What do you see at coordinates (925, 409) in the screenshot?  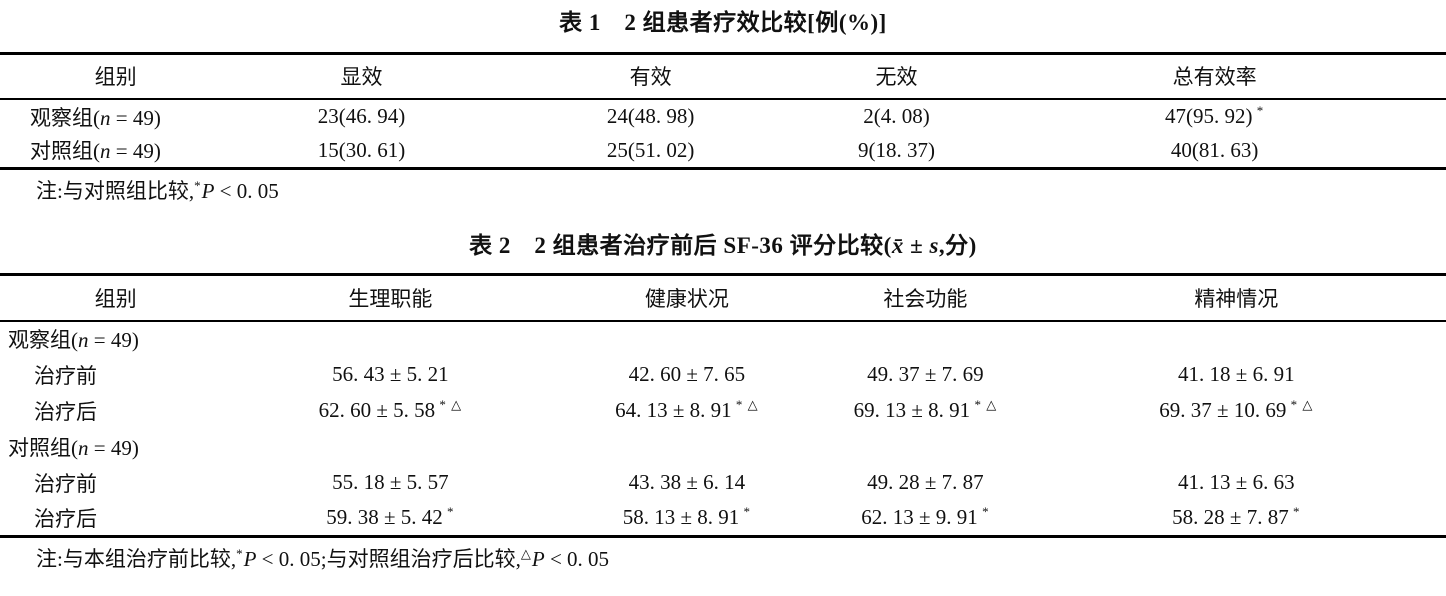 I see `value-cell: 69. 13 ± 8. 91 * △` at bounding box center [925, 409].